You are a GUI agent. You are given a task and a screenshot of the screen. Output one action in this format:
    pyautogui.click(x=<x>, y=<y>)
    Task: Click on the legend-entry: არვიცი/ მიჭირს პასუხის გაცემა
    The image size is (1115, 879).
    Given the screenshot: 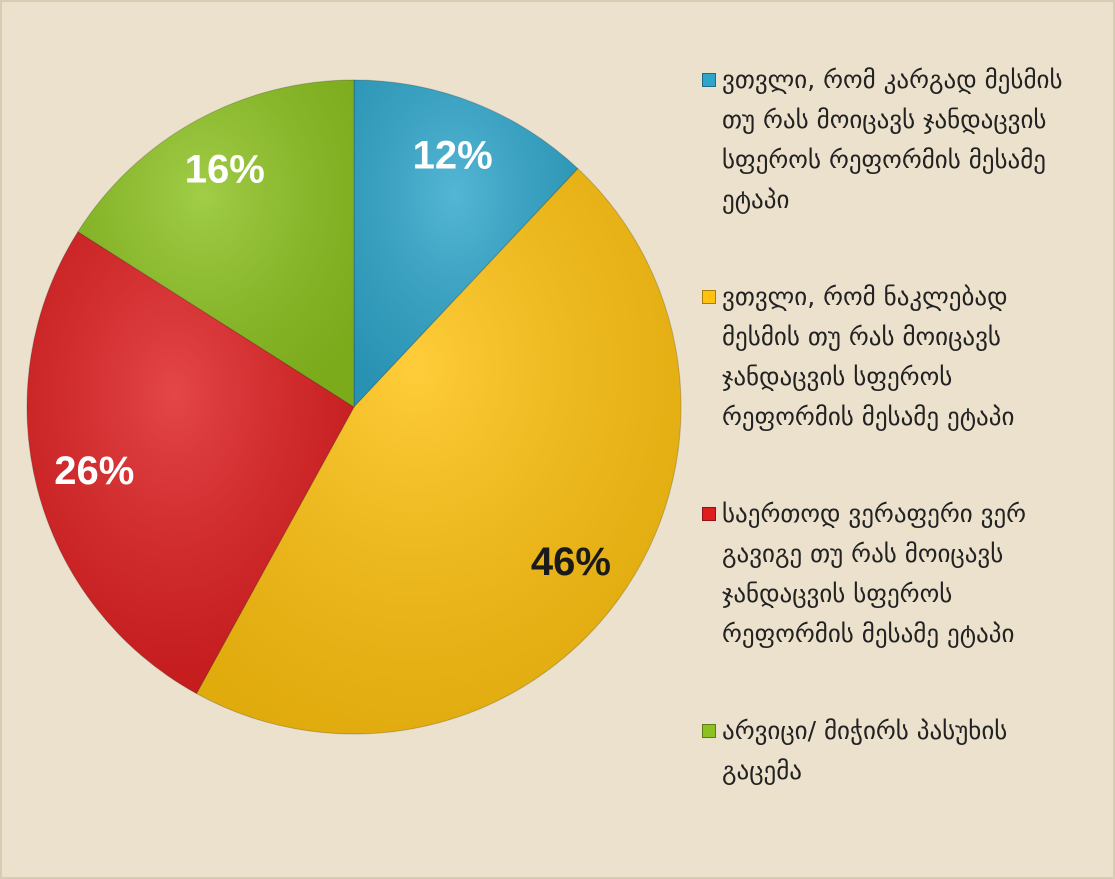 What is the action you would take?
    pyautogui.click(x=897, y=751)
    